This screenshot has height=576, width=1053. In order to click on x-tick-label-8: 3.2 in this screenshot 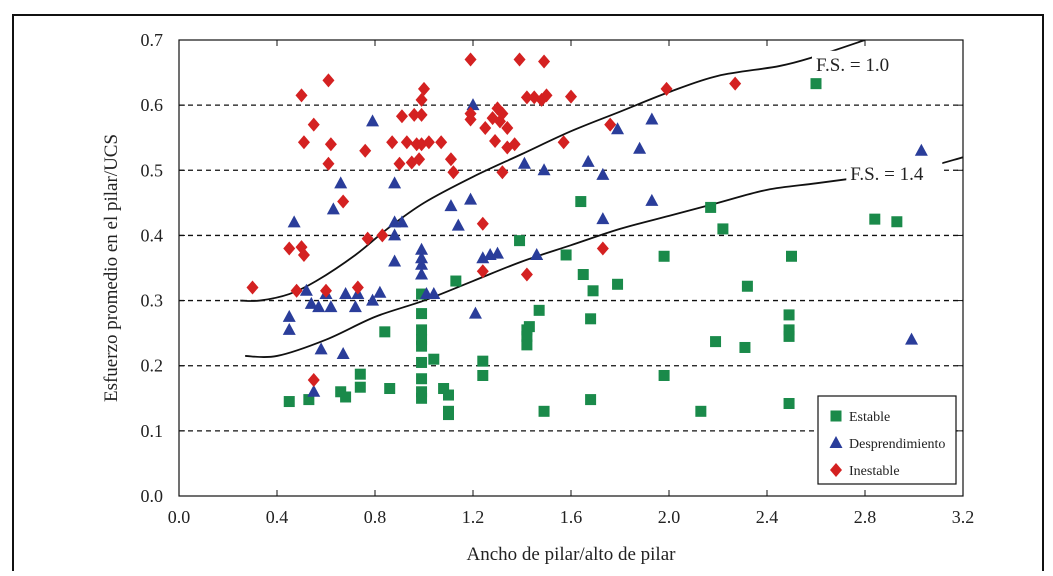, I will do `click(963, 517)`.